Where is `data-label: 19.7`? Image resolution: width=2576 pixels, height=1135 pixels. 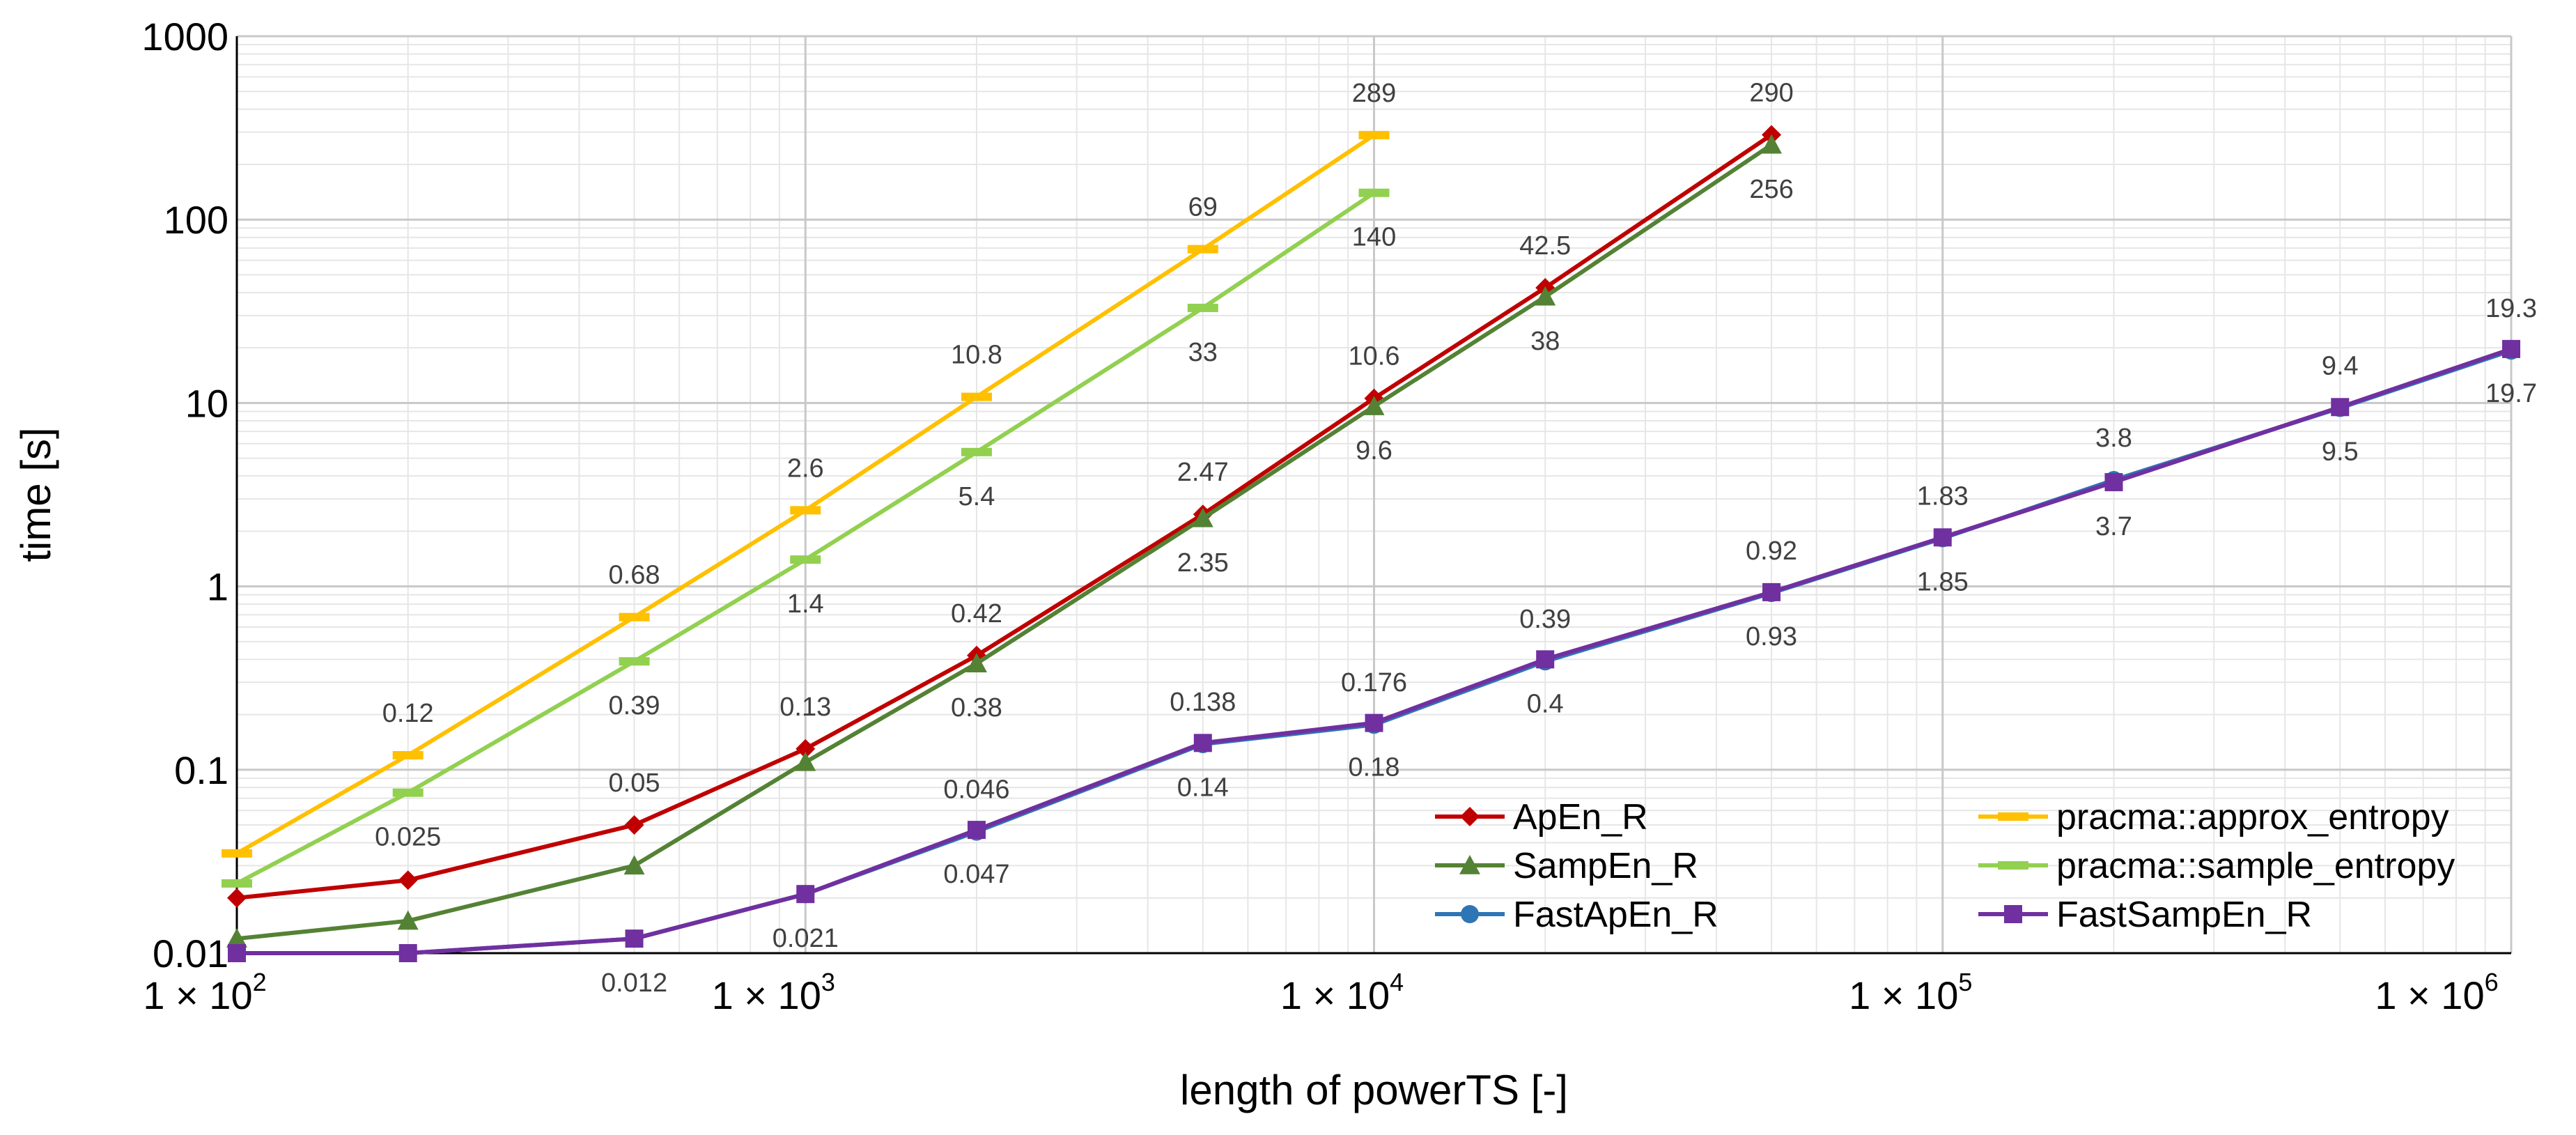 data-label: 19.7 is located at coordinates (2511, 393).